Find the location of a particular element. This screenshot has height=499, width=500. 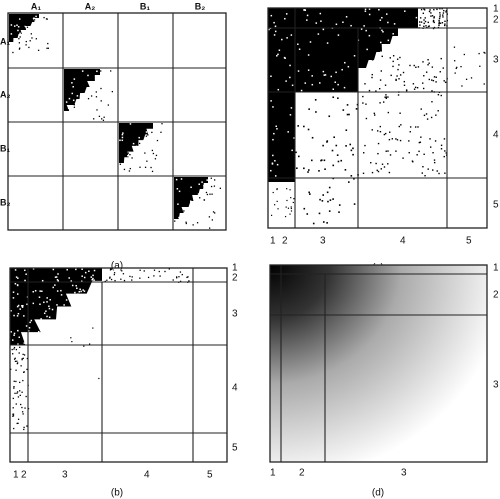

row-label: 5 is located at coordinates (235, 448).